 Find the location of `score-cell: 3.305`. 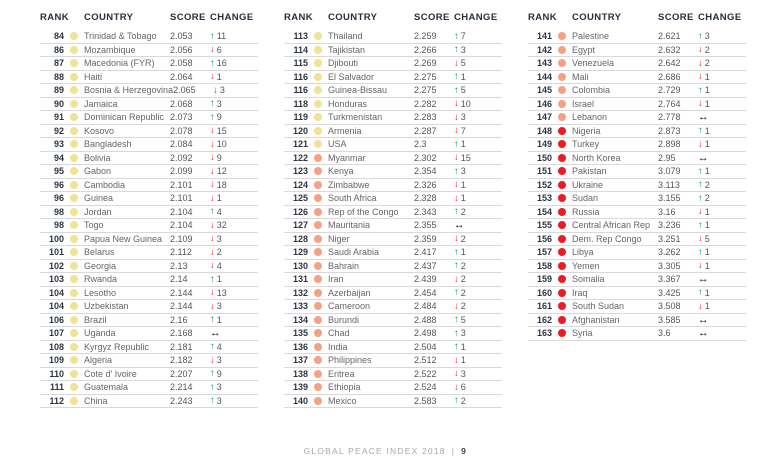

score-cell: 3.305 is located at coordinates (669, 265).